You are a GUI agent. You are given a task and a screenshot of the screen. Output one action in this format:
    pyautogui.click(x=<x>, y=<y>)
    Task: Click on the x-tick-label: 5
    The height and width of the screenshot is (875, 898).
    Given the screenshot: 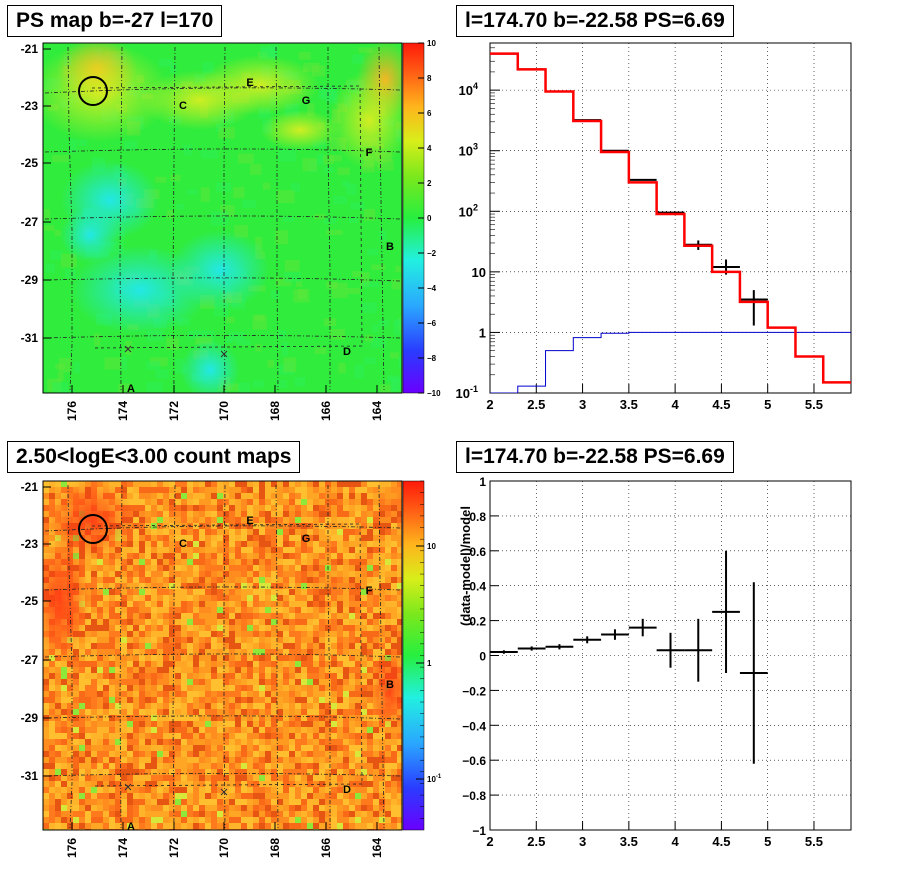 What is the action you would take?
    pyautogui.click(x=767, y=404)
    